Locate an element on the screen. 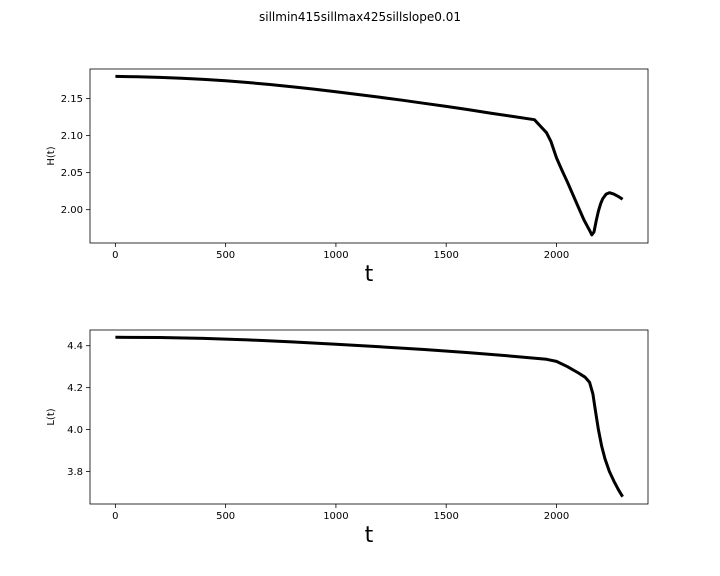 The height and width of the screenshot is (576, 720). axes-1-x-tick-label: 1500 is located at coordinates (445, 255).